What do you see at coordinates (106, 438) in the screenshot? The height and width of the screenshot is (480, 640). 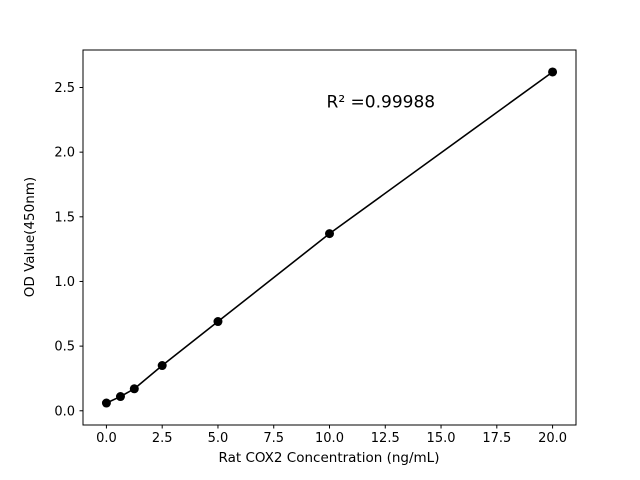 I see `x-tick-label: 0.0` at bounding box center [106, 438].